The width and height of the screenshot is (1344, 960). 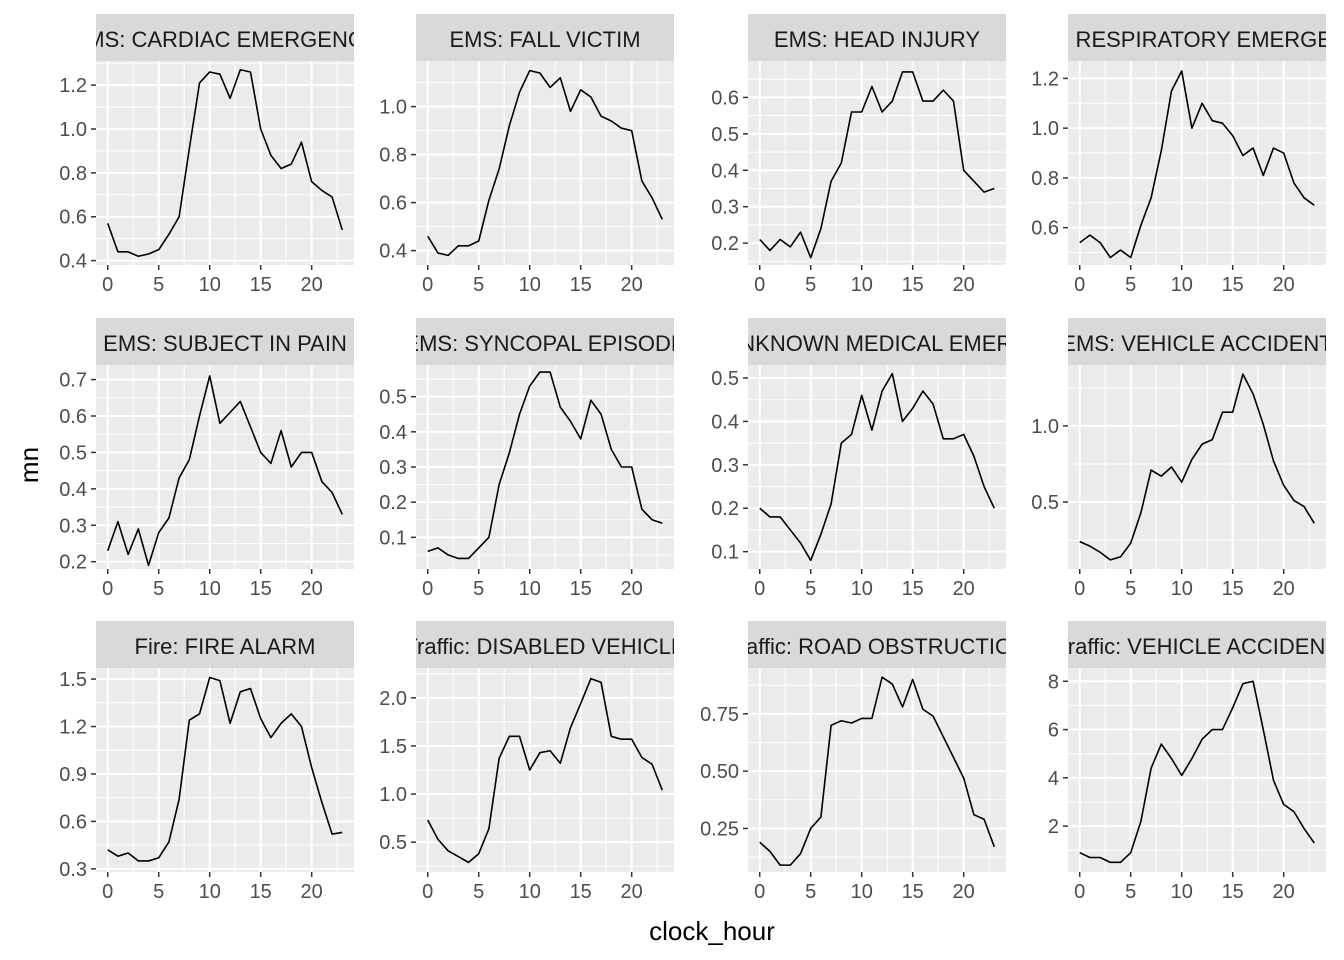 I want to click on y-tick-label: 4, so click(x=1053, y=779).